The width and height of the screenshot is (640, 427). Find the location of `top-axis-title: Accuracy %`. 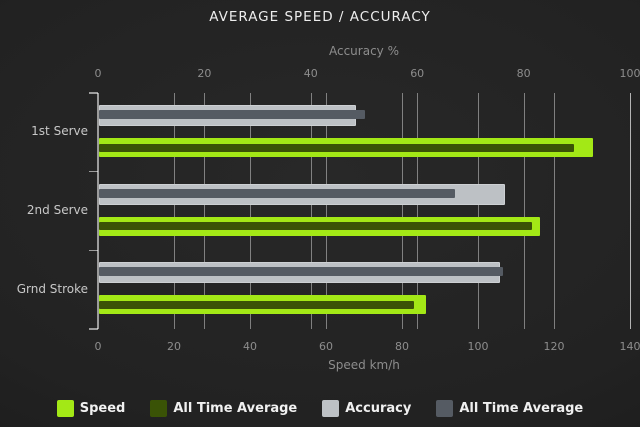

top-axis-title: Accuracy % is located at coordinates (363, 51).